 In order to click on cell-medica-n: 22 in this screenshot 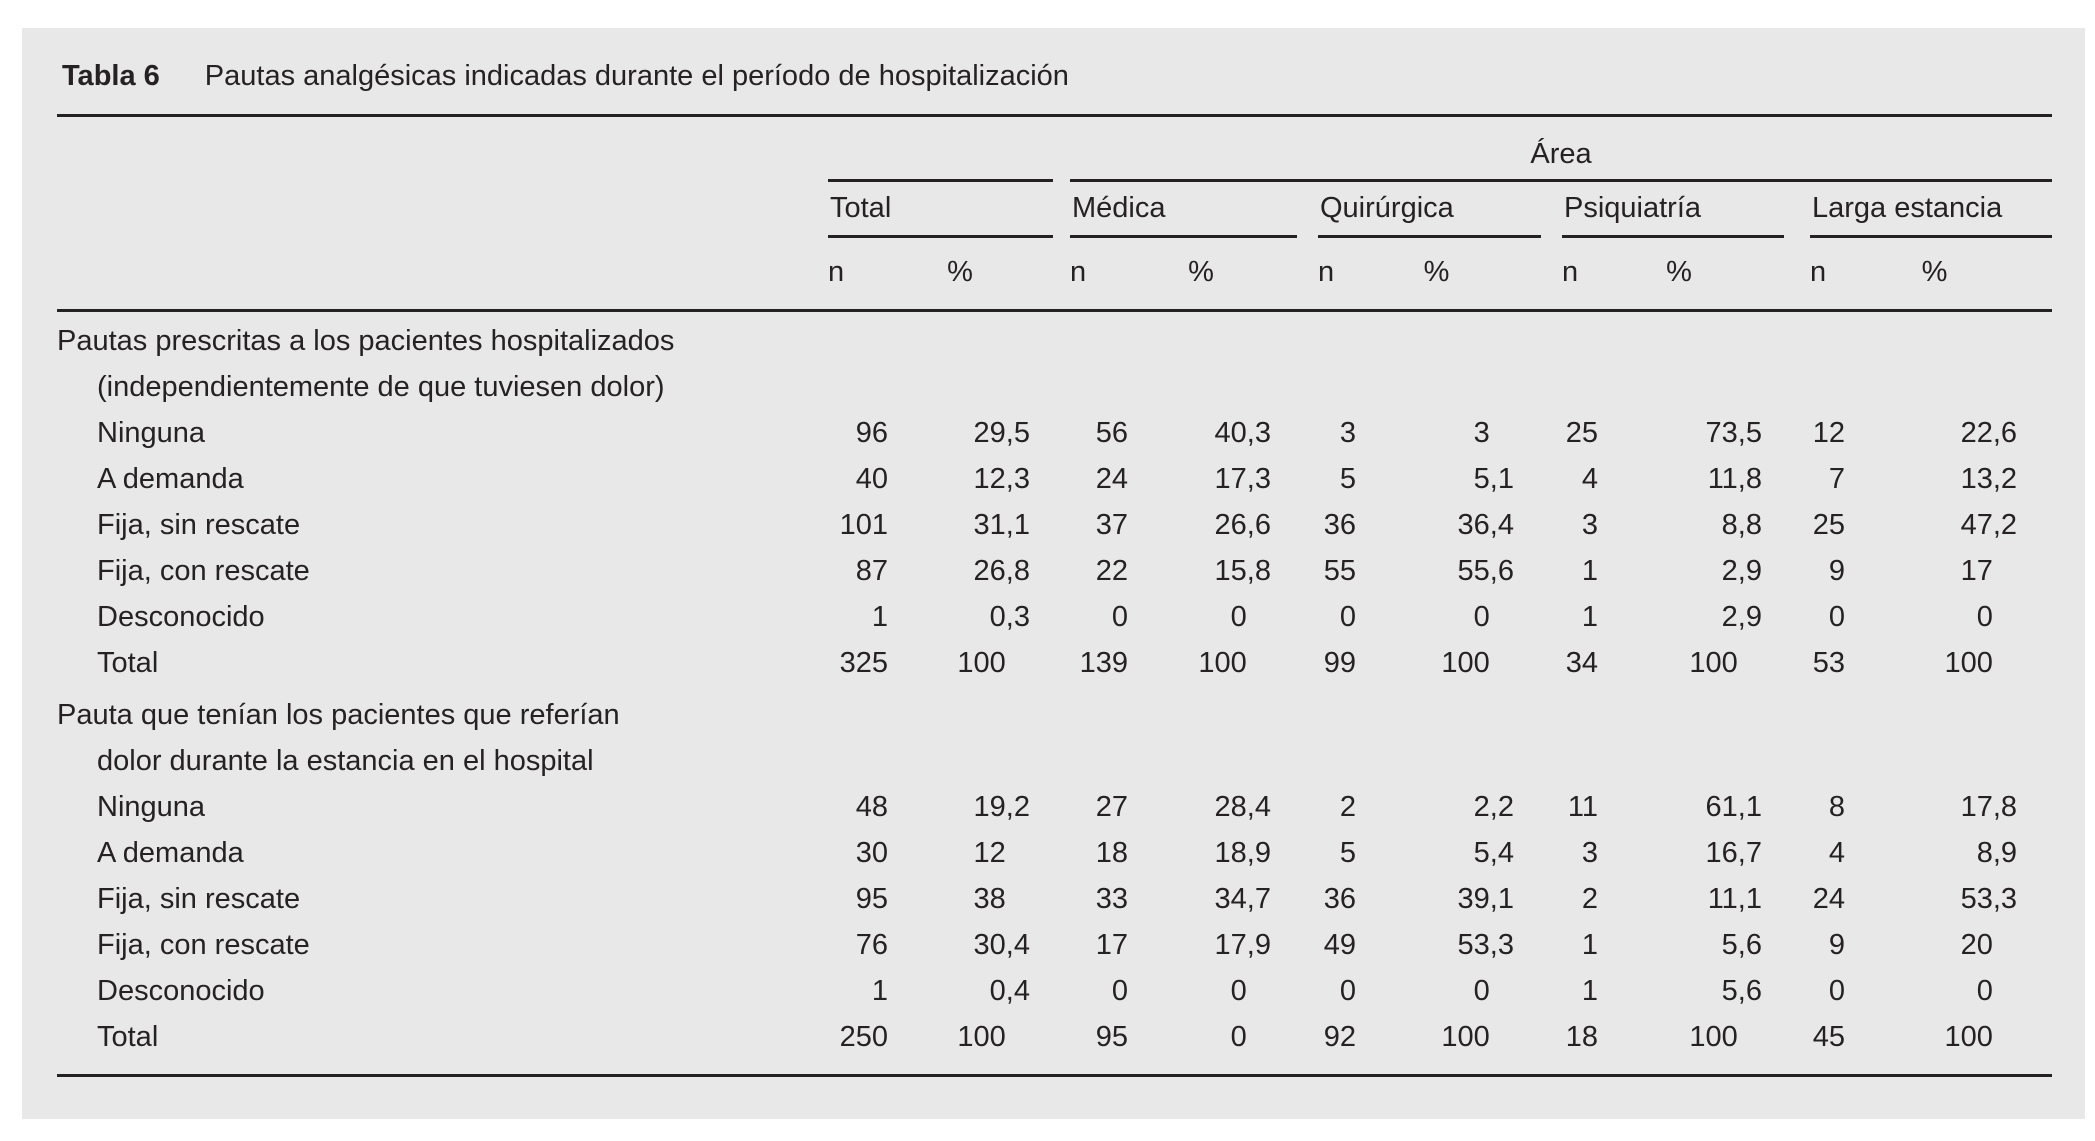, I will do `click(1111, 570)`.